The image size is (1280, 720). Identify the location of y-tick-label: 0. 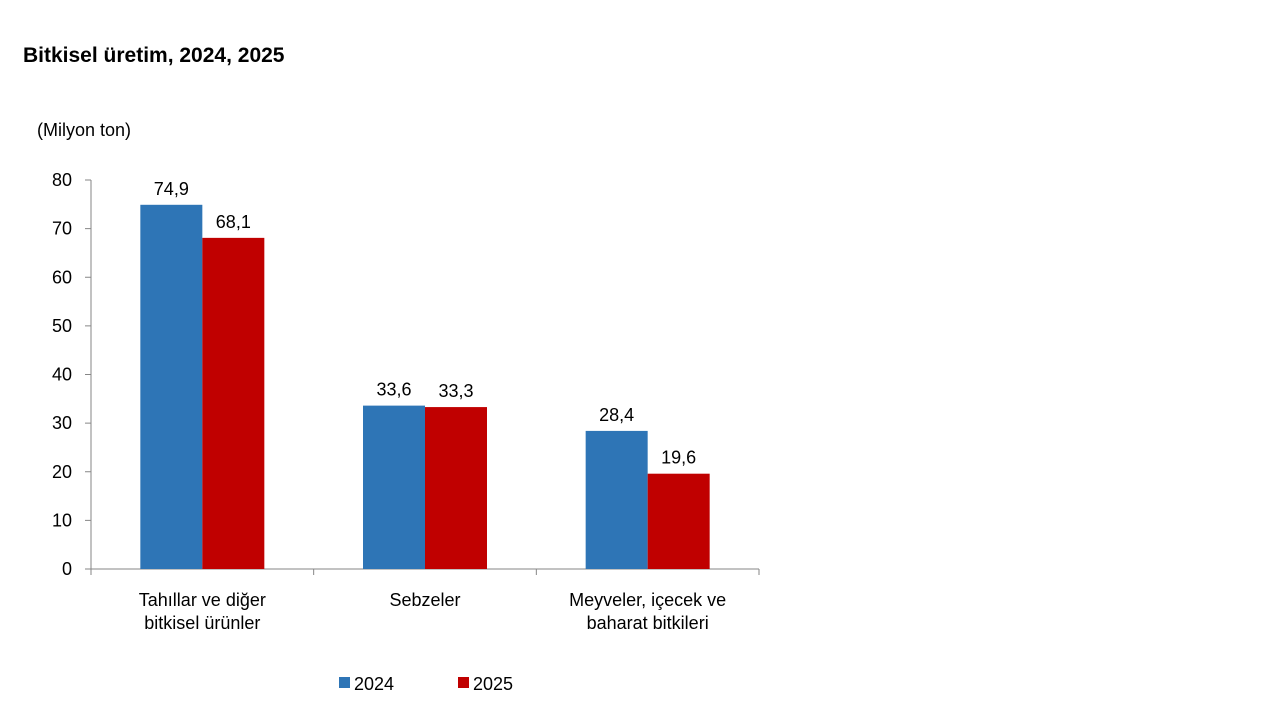
(67, 569).